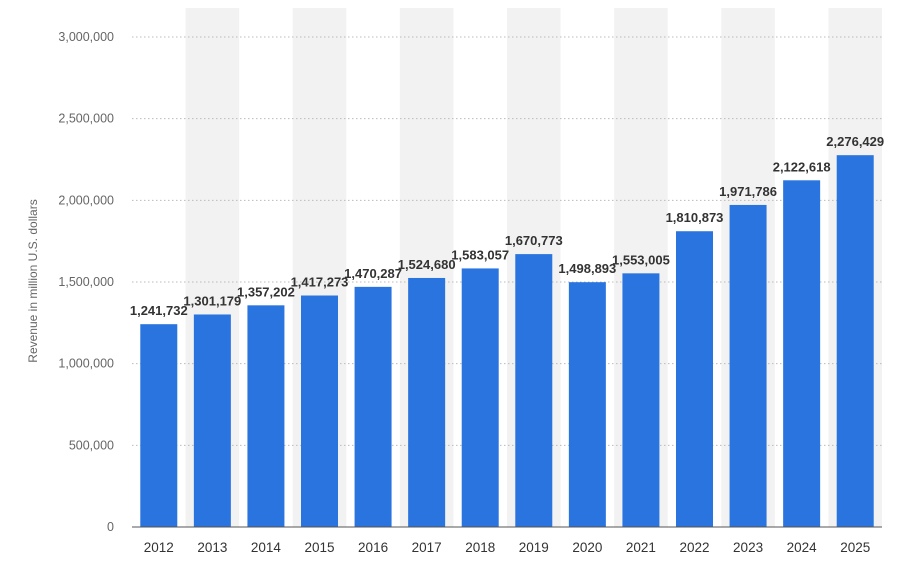 The height and width of the screenshot is (581, 898). Describe the element at coordinates (802, 166) in the screenshot. I see `data-label: 2,122,618` at that location.